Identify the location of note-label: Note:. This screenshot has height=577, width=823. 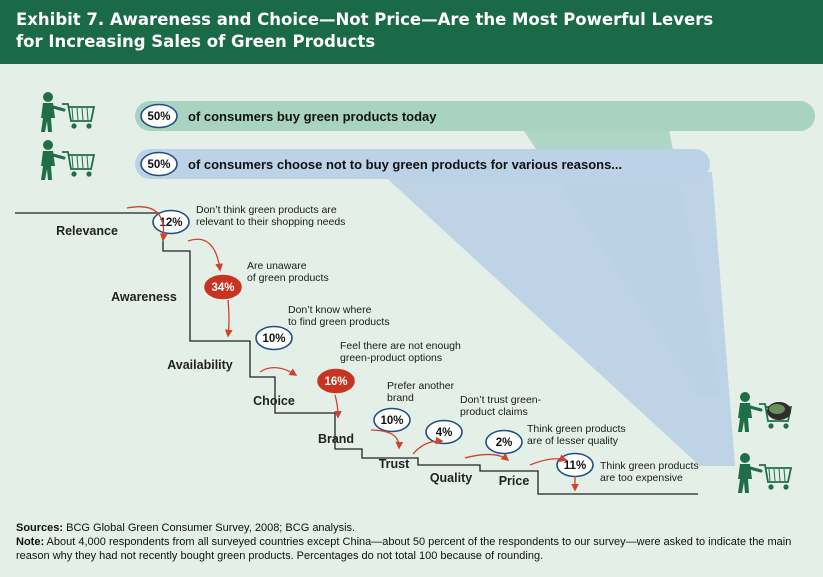
(30, 542).